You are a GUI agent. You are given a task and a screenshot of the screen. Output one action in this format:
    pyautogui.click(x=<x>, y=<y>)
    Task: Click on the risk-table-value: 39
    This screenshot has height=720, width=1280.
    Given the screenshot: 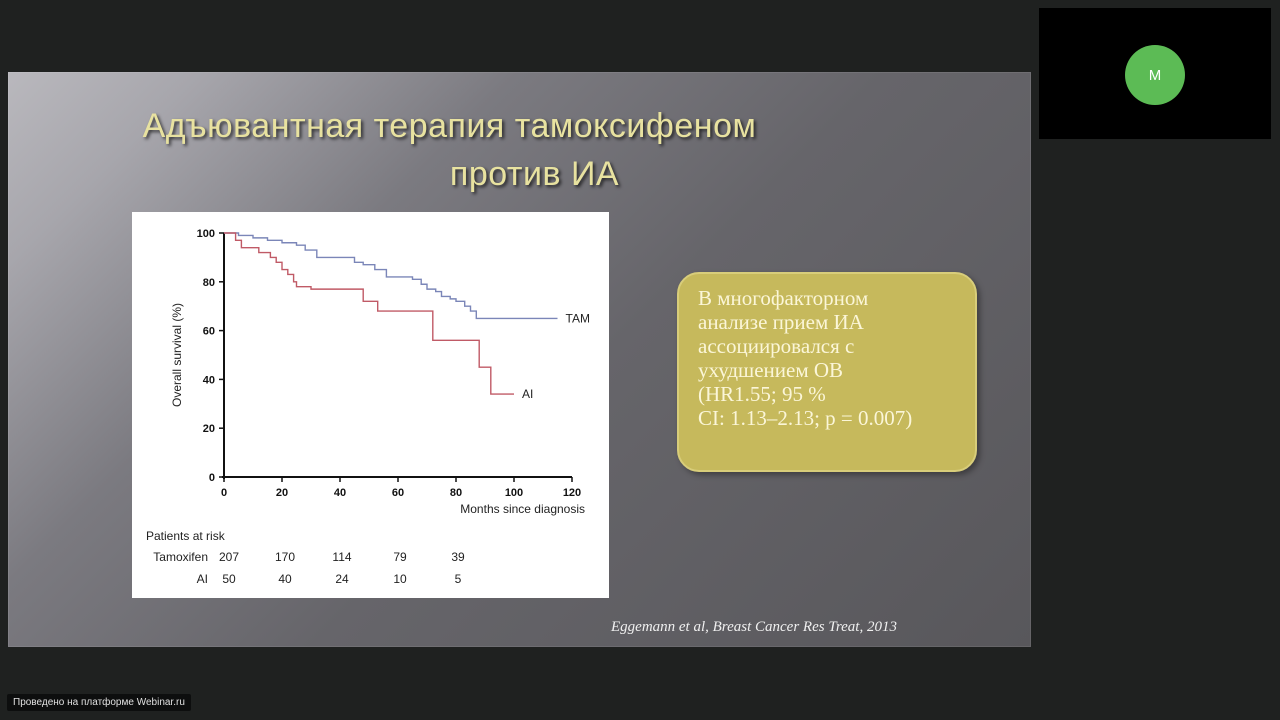 What is the action you would take?
    pyautogui.click(x=458, y=557)
    